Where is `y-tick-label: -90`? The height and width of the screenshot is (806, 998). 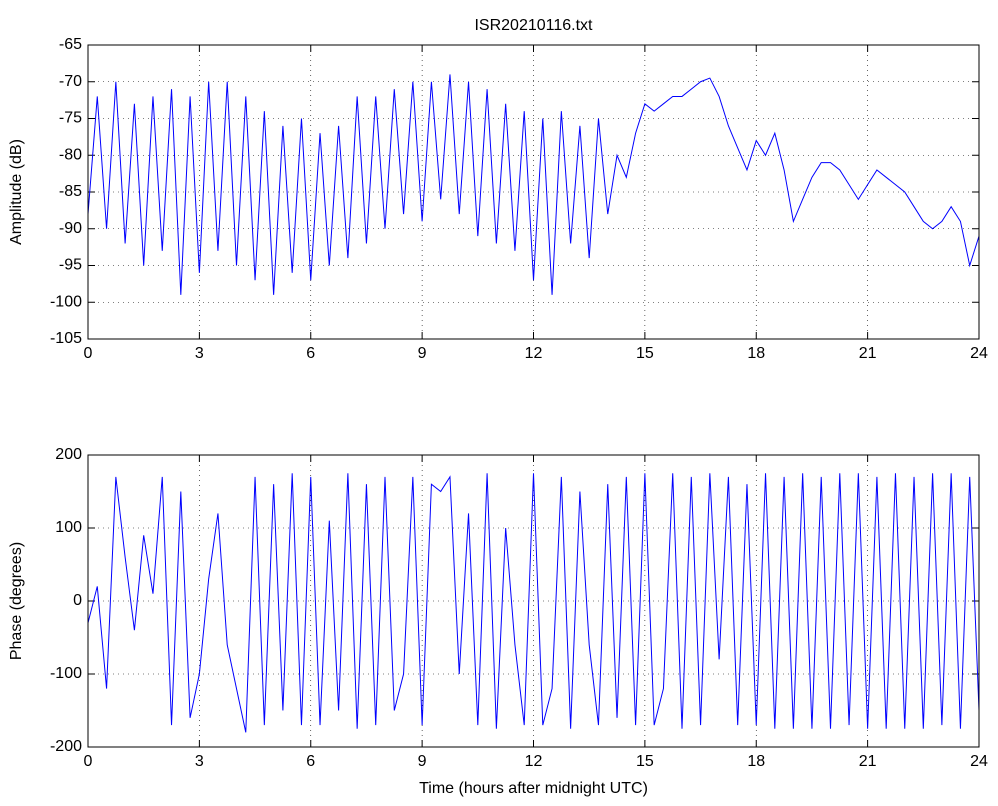
y-tick-label: -90 is located at coordinates (70, 228).